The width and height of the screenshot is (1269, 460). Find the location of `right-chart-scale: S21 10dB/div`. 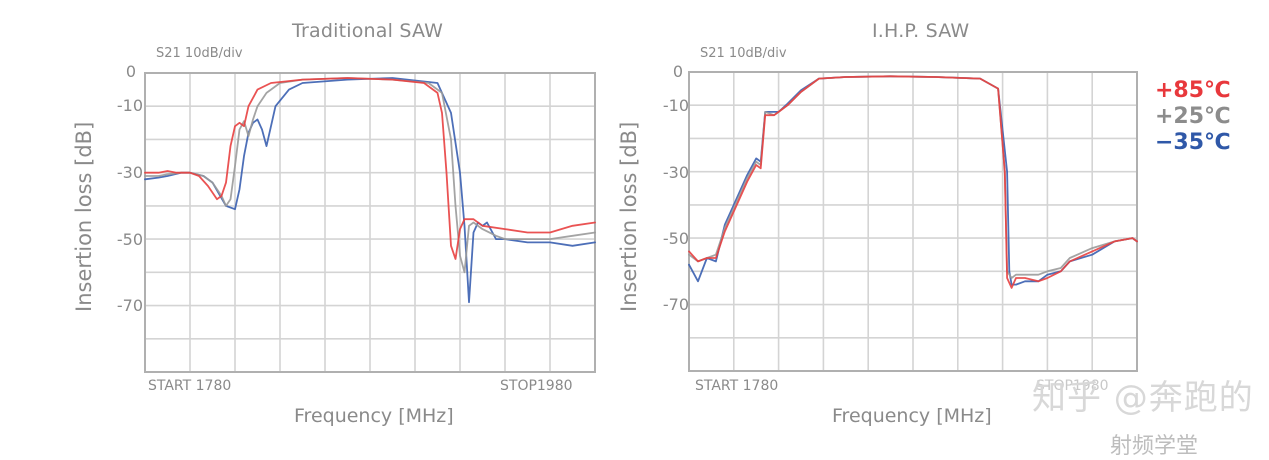

right-chart-scale: S21 10dB/div is located at coordinates (743, 53).